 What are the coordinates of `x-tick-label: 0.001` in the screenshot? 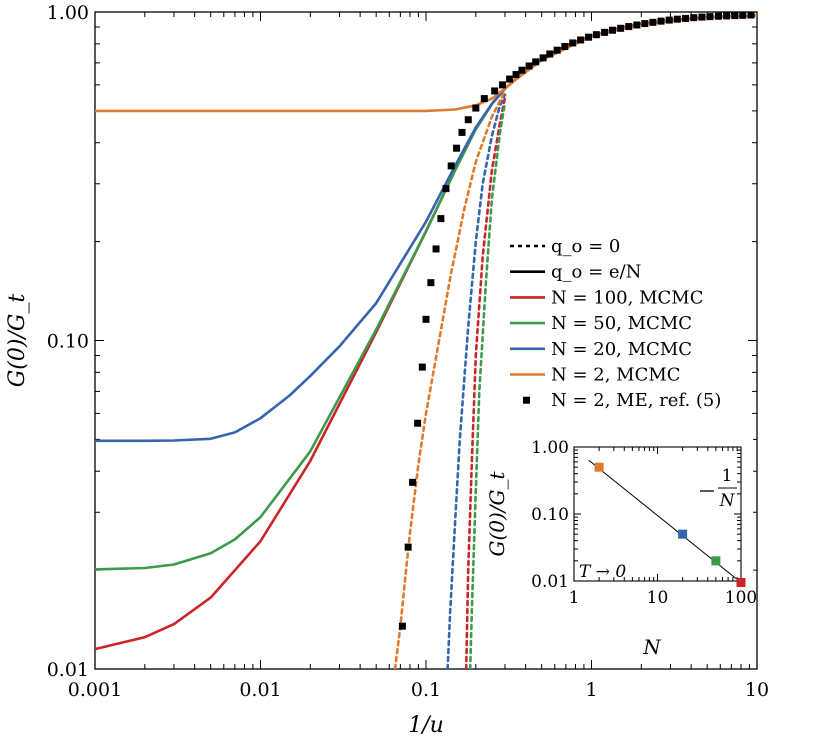 It's located at (95, 690).